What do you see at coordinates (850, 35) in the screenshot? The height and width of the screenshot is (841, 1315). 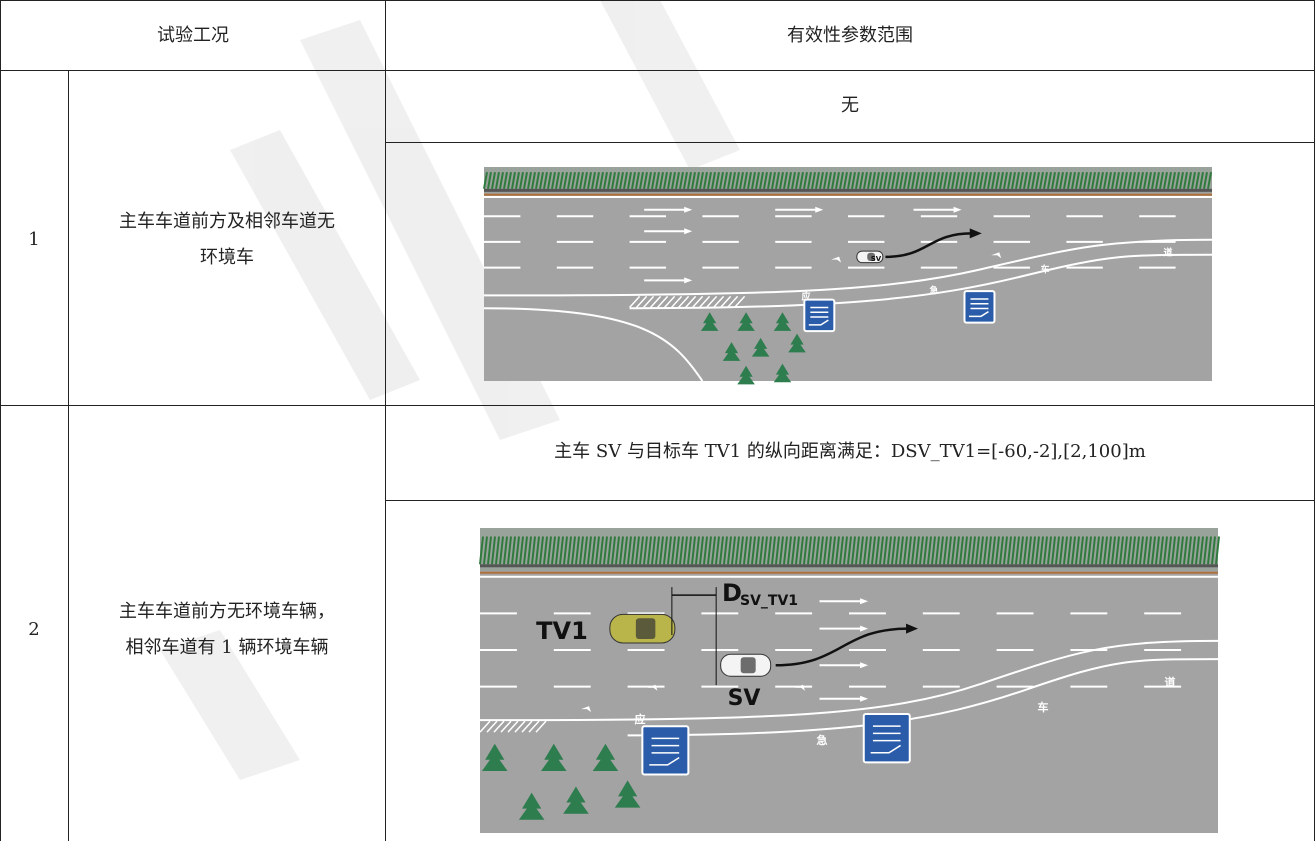 I see `header-cell: 有效性参数范围` at bounding box center [850, 35].